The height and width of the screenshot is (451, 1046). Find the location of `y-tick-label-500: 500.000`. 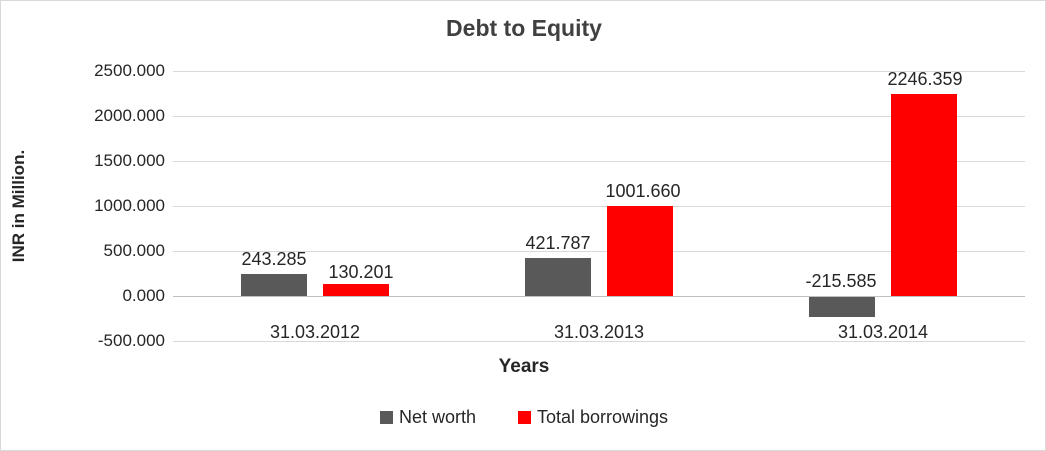

y-tick-label-500: 500.000 is located at coordinates (134, 250).